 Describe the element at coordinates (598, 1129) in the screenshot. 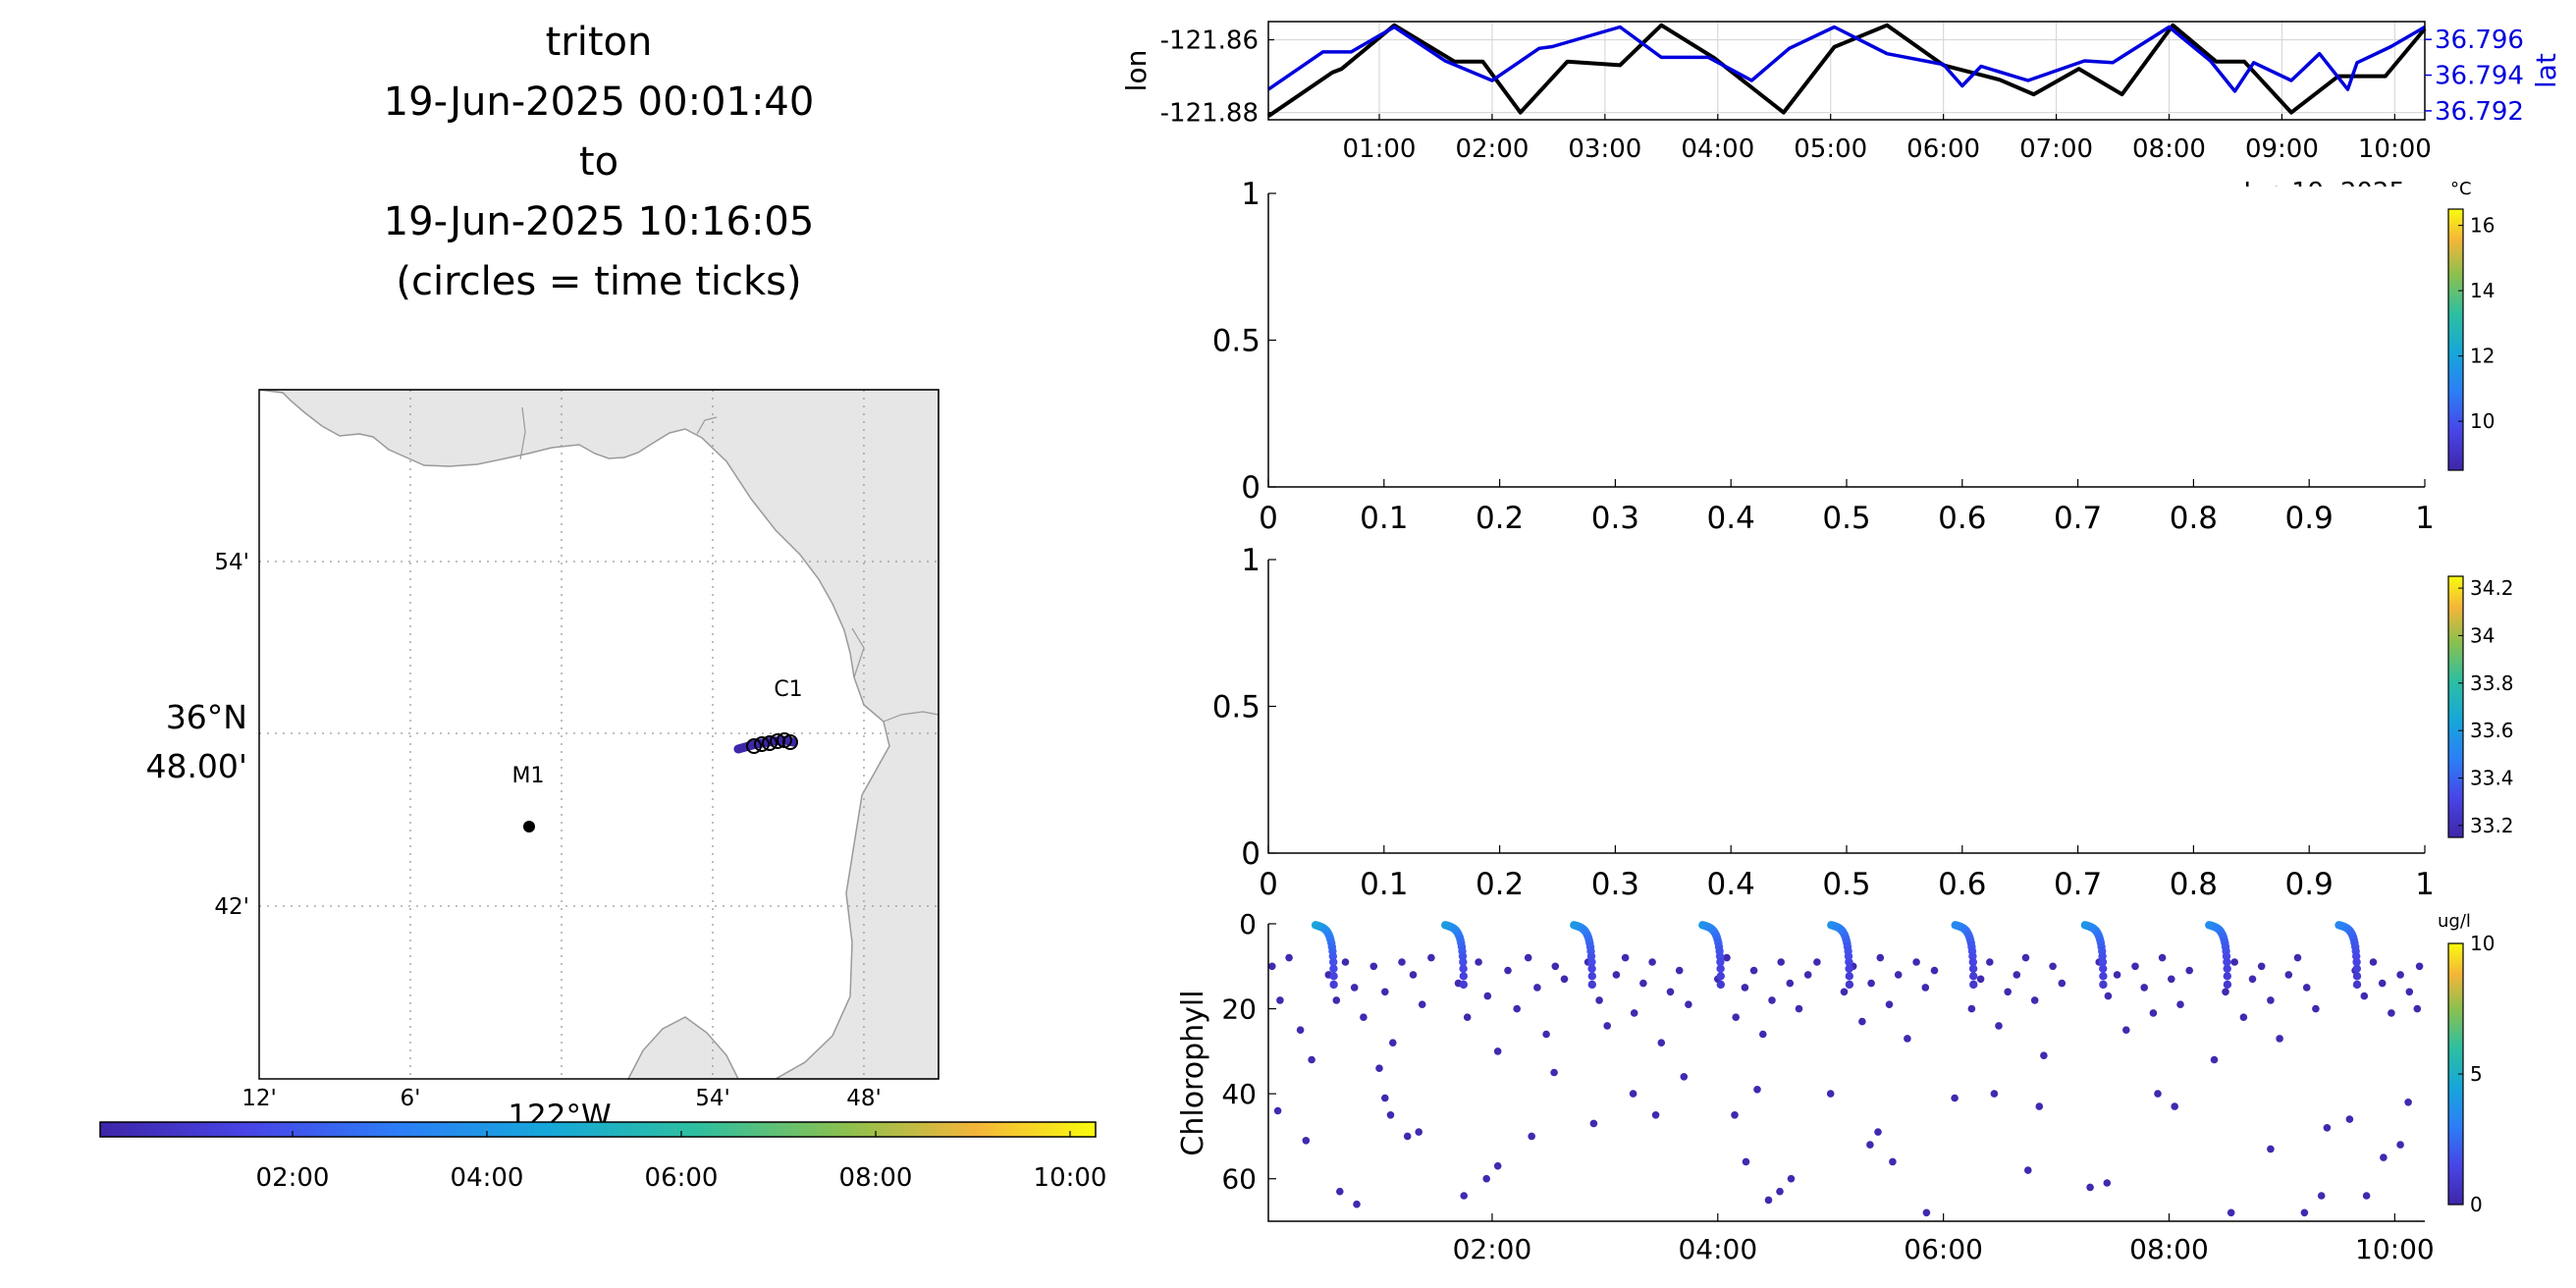

I see `time-colorbar-gradient` at that location.